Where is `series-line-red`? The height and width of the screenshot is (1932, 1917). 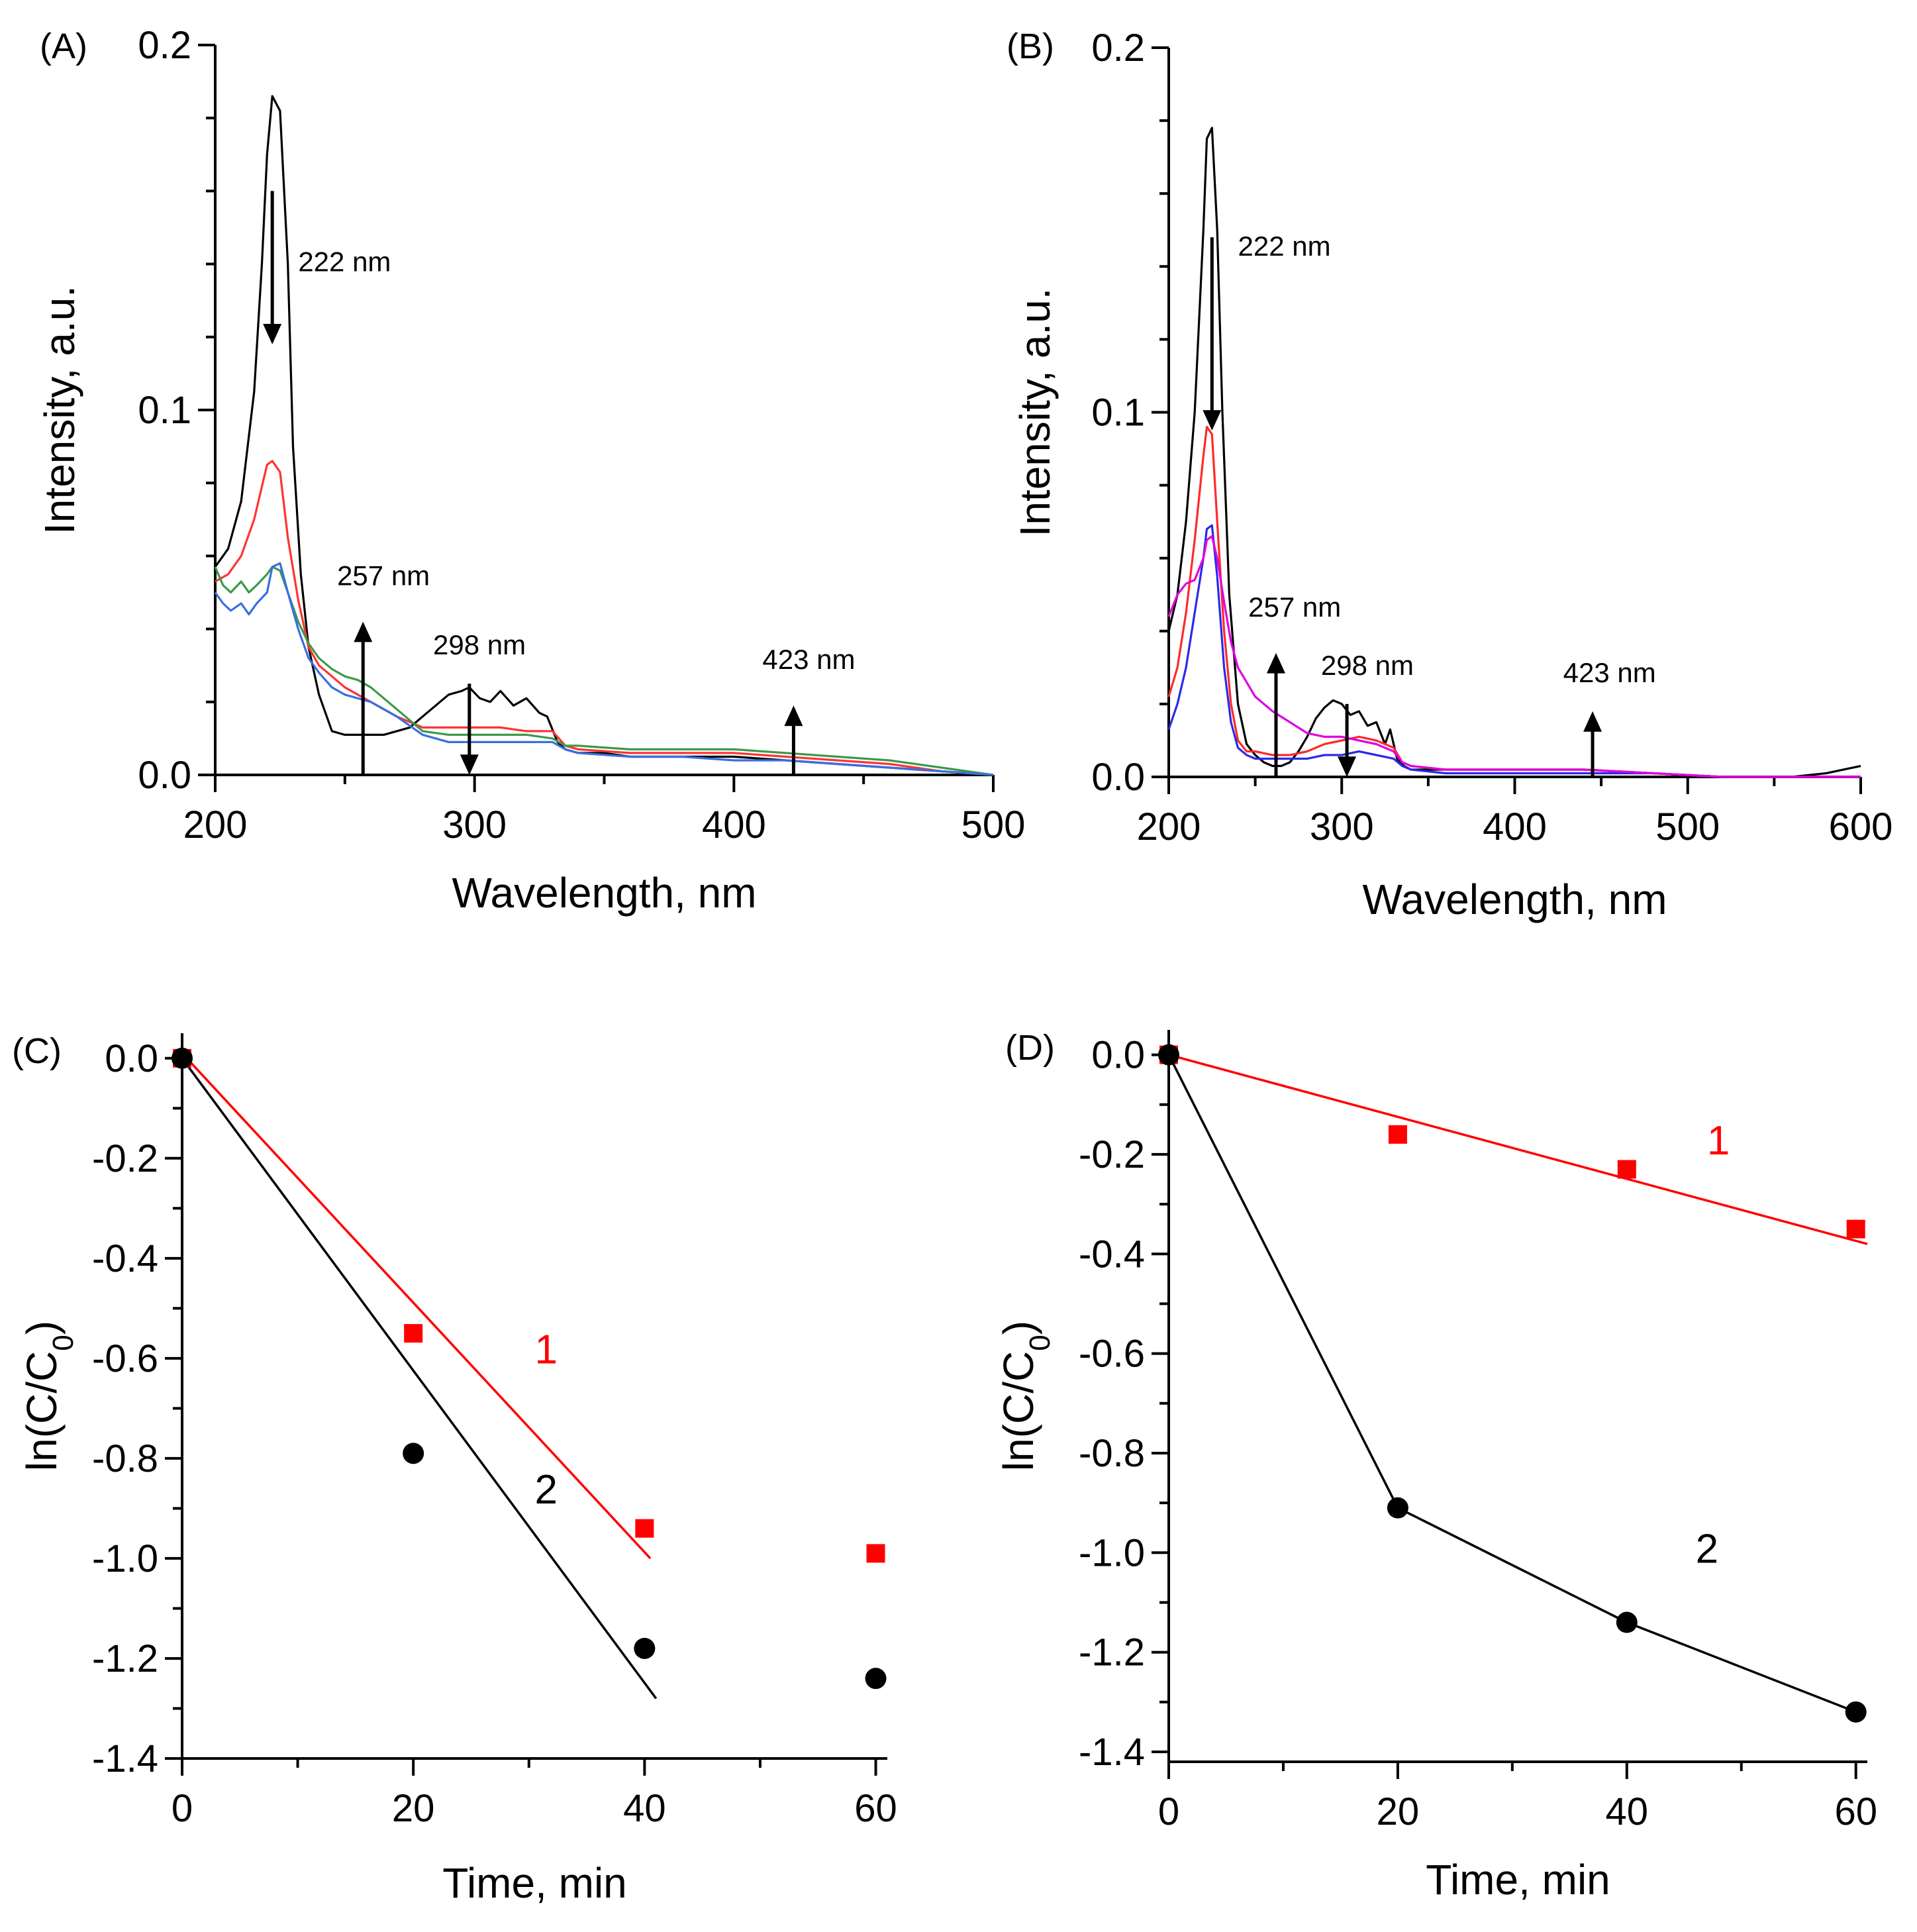 series-line-red is located at coordinates (604, 618).